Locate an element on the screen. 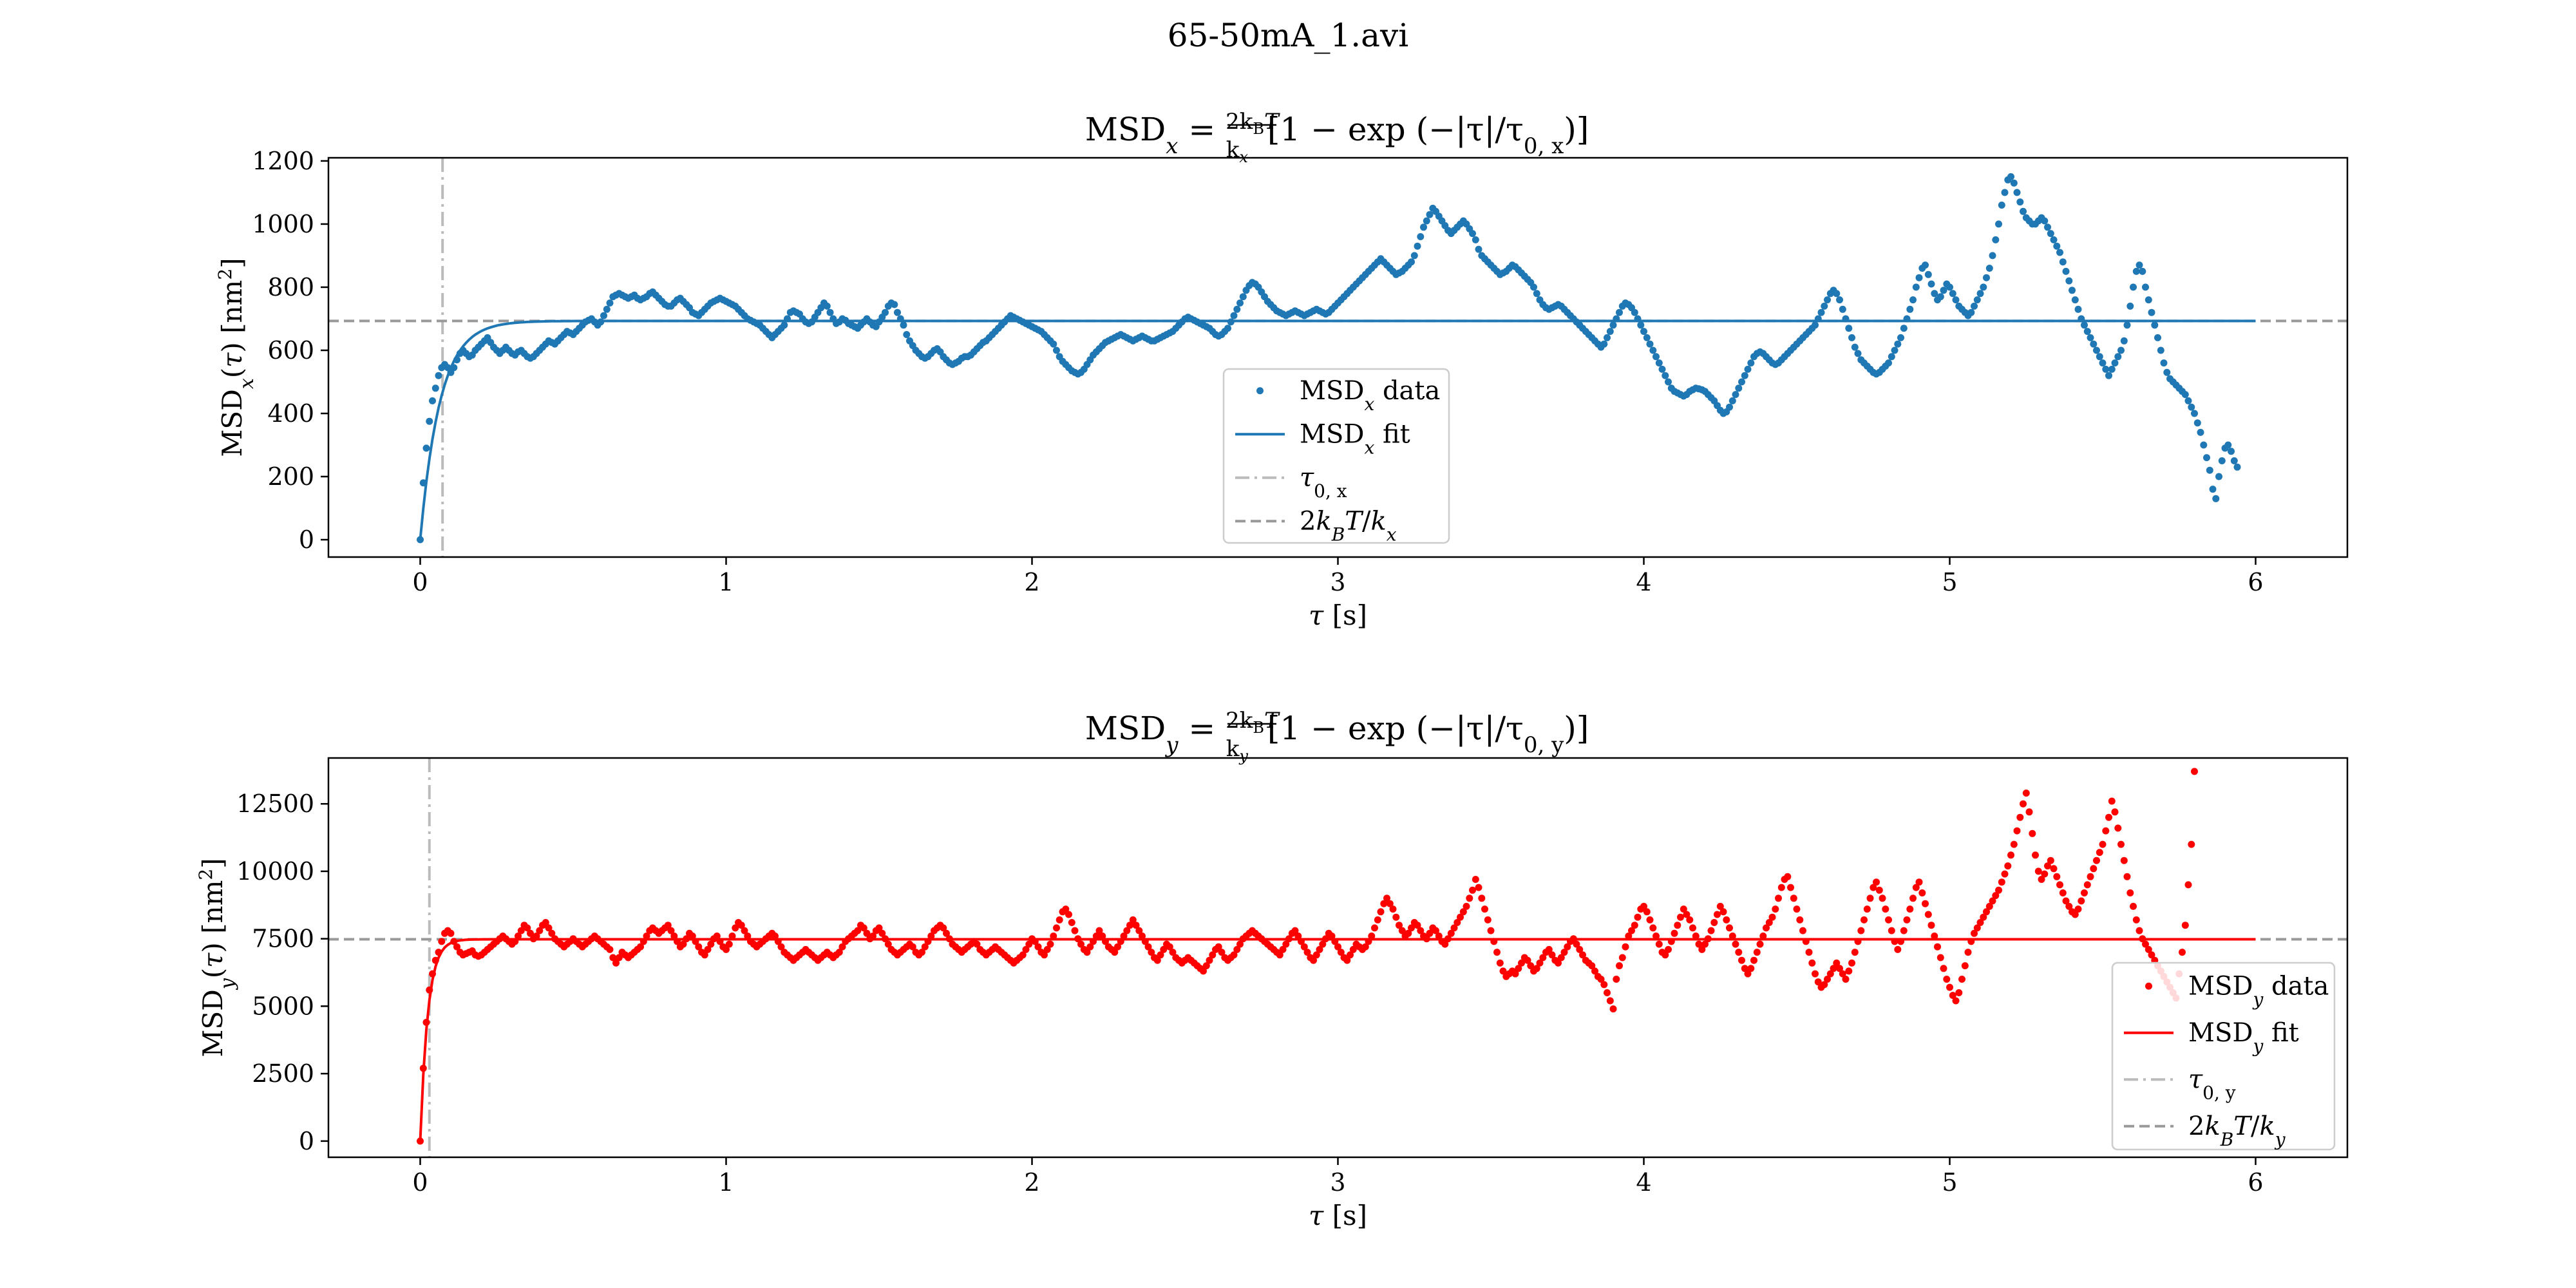 This screenshot has height=1288, width=2576. y-tick-label-x: 0 is located at coordinates (306, 540).